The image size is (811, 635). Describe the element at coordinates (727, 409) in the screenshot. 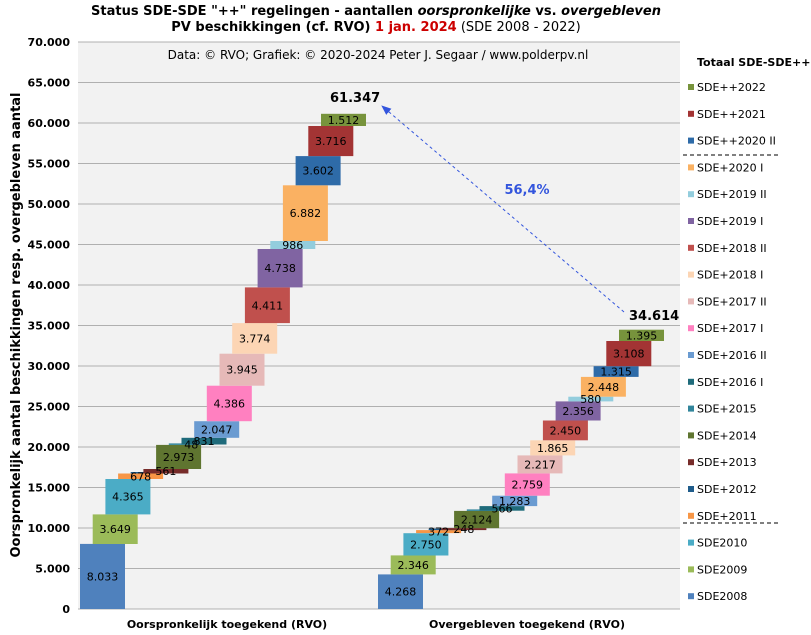

I see `legend-label: SDE+2015` at that location.